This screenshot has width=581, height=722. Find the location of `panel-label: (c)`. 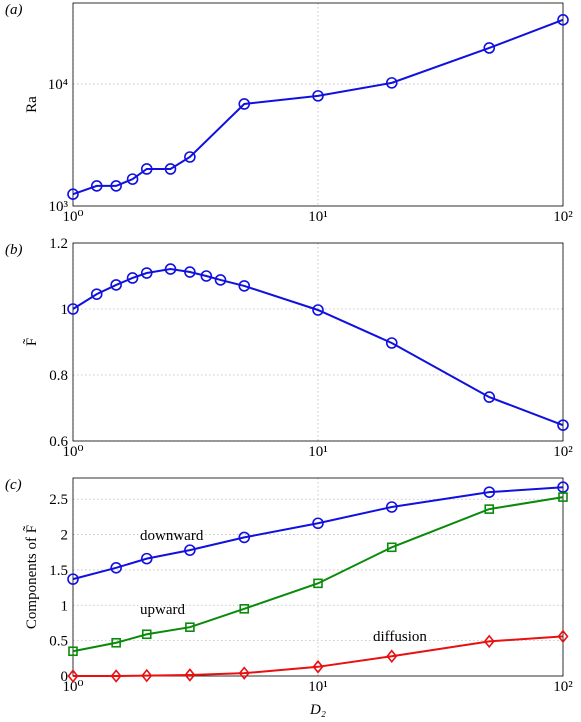

panel-label: (c) is located at coordinates (13, 485).